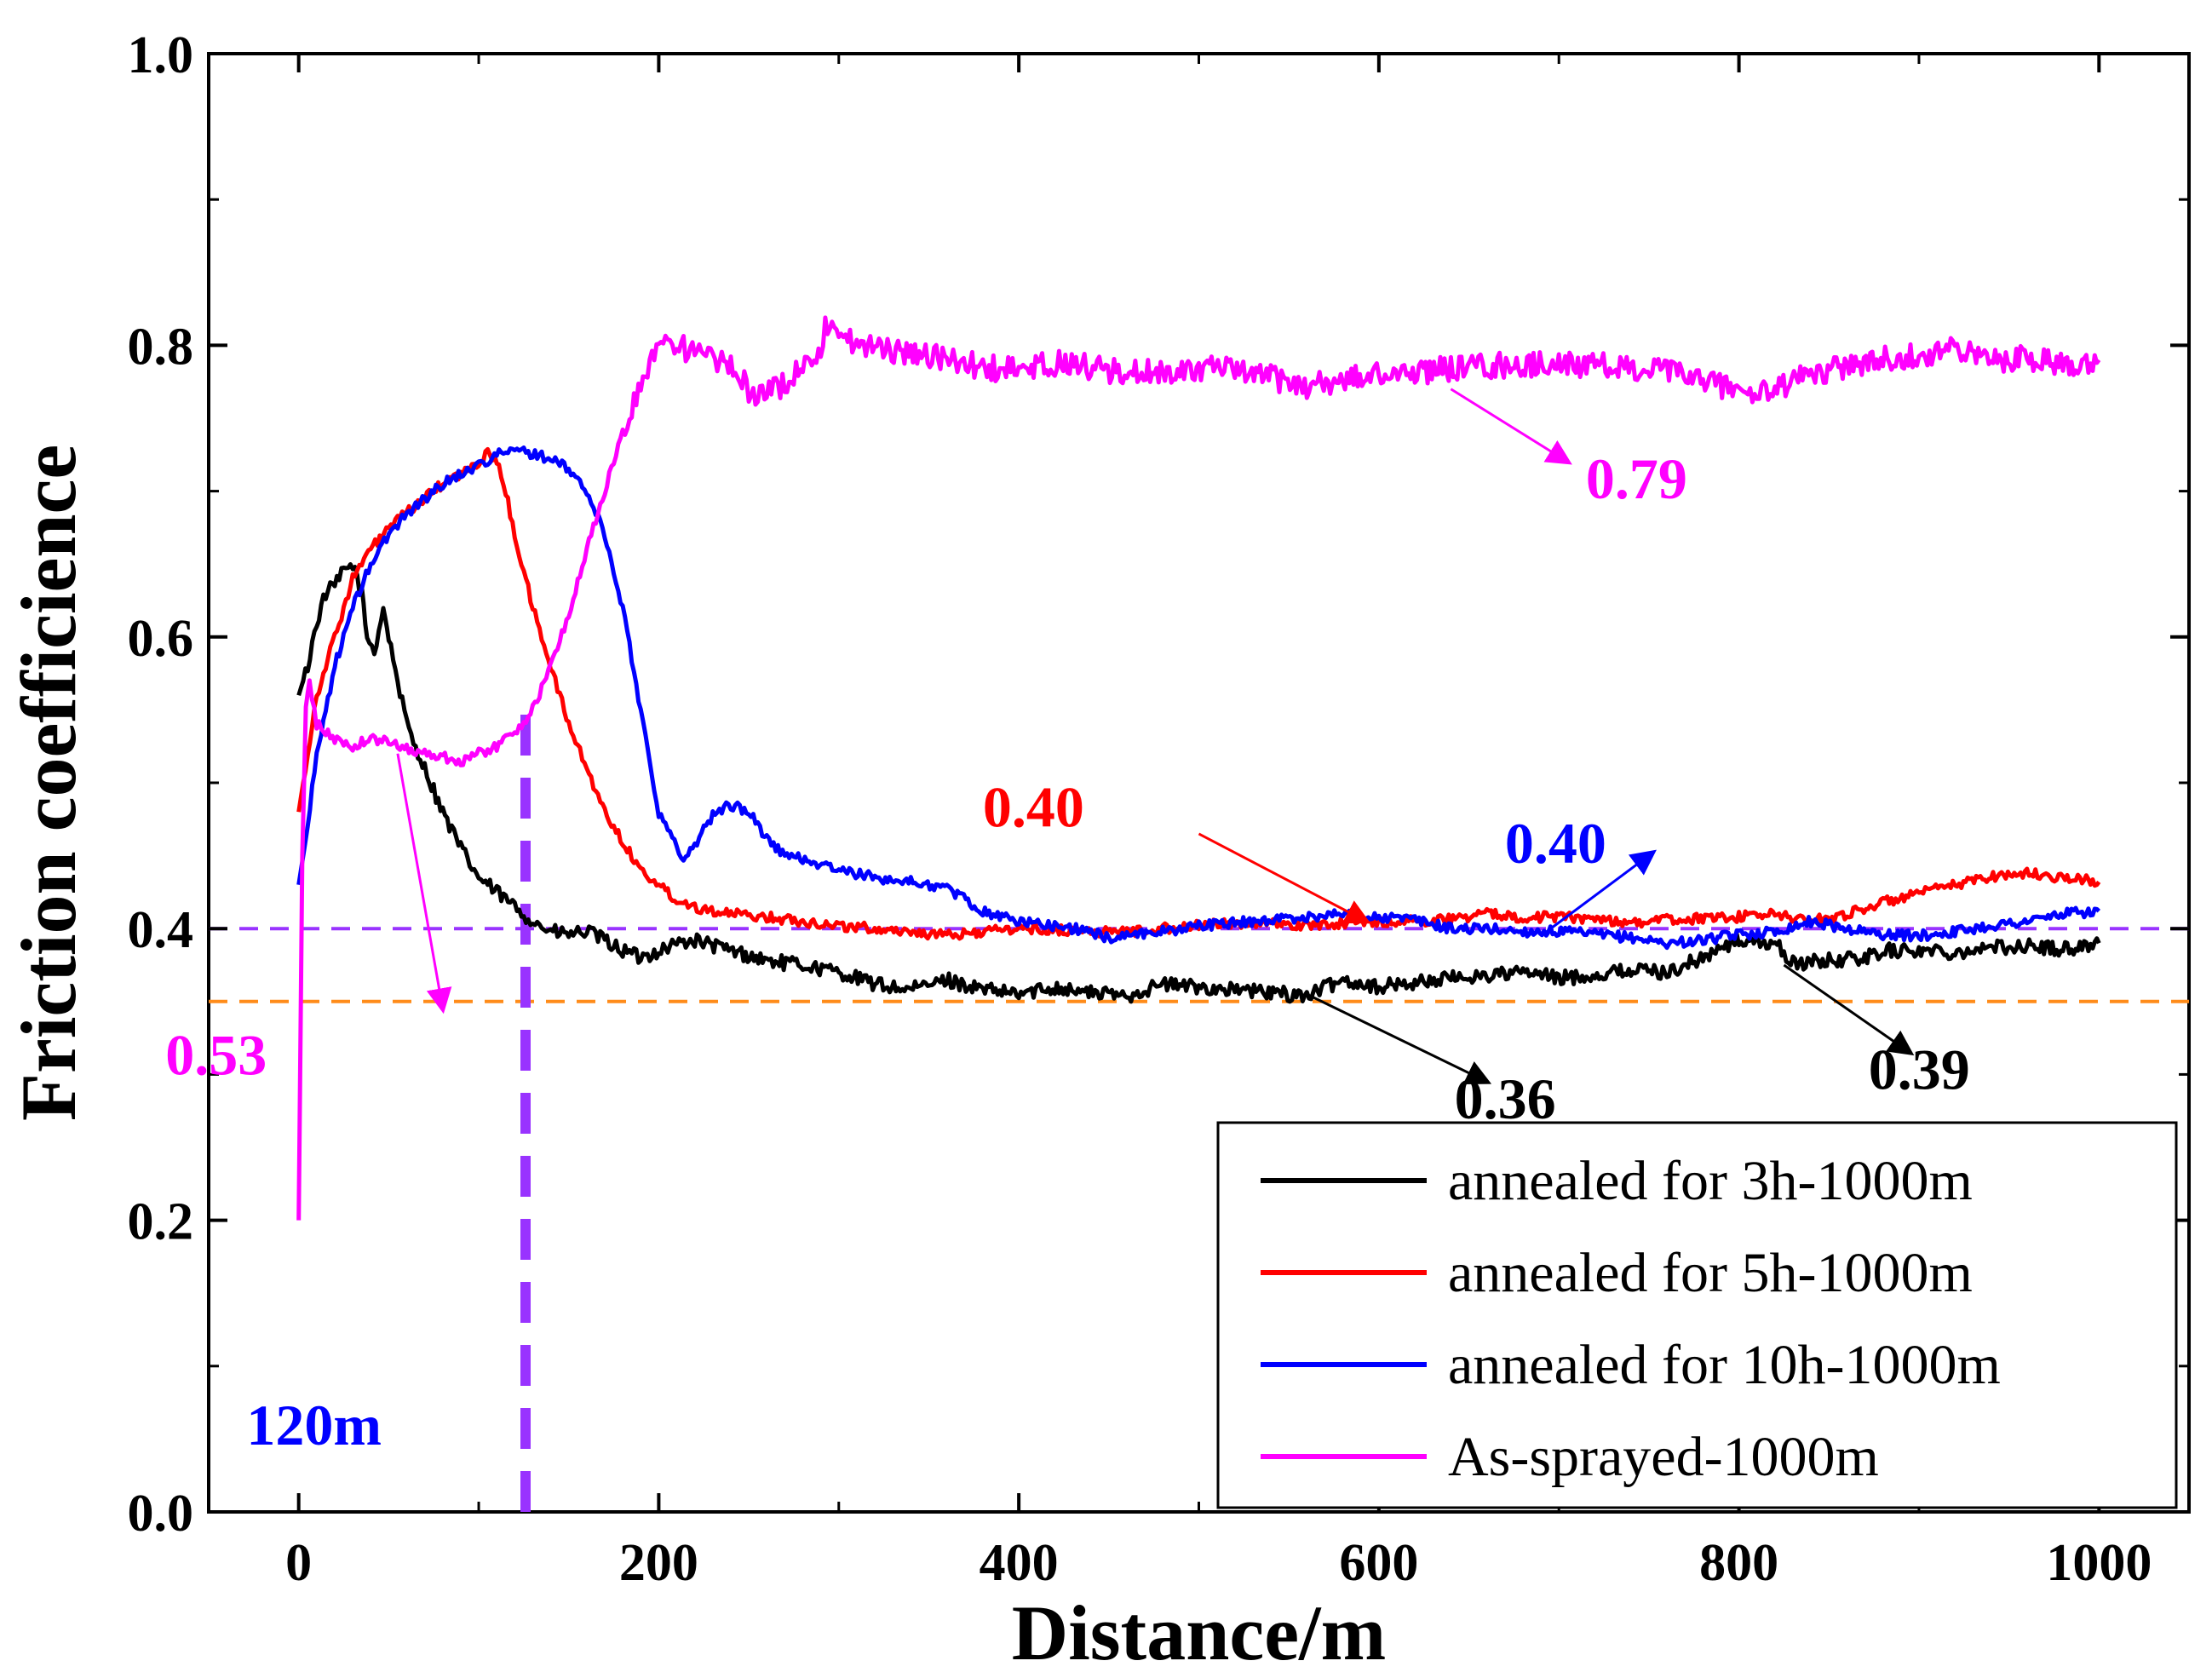 The image size is (2212, 1678). What do you see at coordinates (161, 639) in the screenshot?
I see `y-tick-label: 0.6` at bounding box center [161, 639].